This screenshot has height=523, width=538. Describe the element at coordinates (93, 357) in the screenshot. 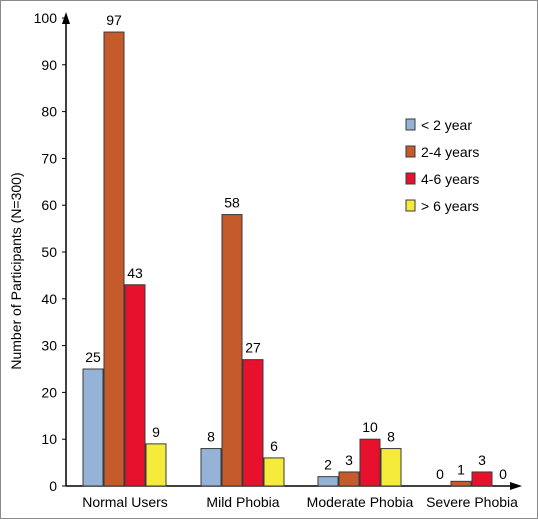

I see `data-label: 25` at that location.